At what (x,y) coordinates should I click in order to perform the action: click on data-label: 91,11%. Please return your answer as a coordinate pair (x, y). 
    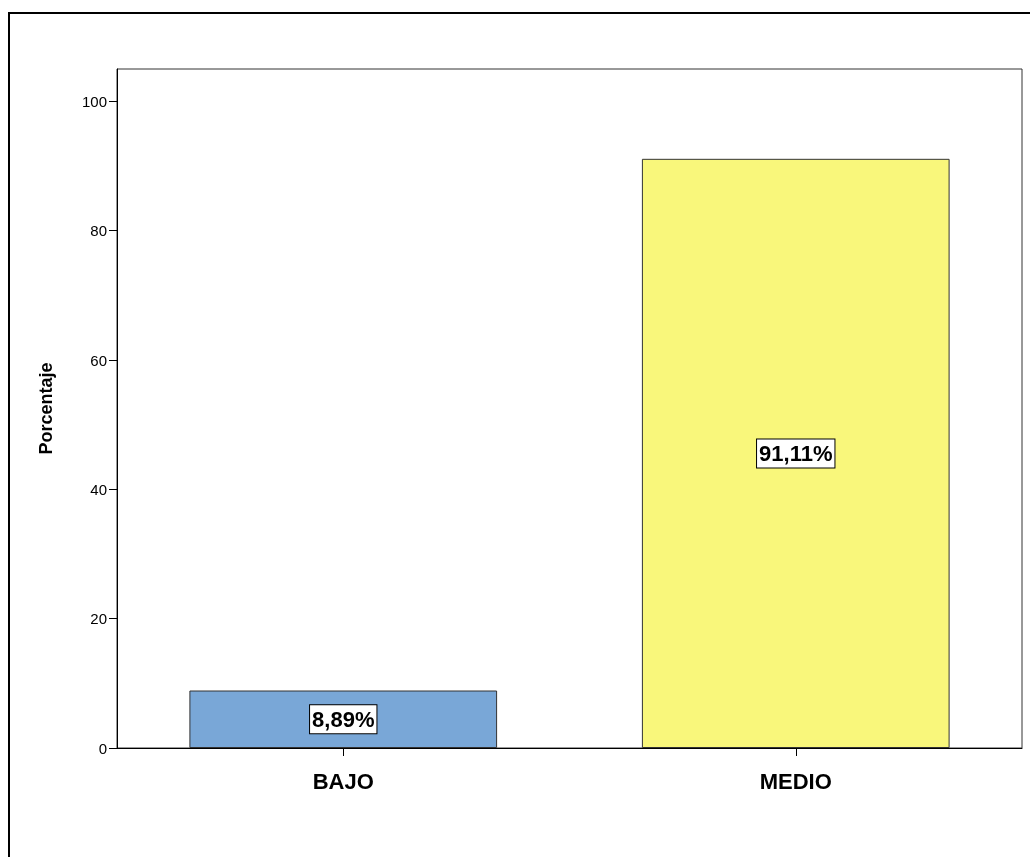
    Looking at the image, I should click on (796, 453).